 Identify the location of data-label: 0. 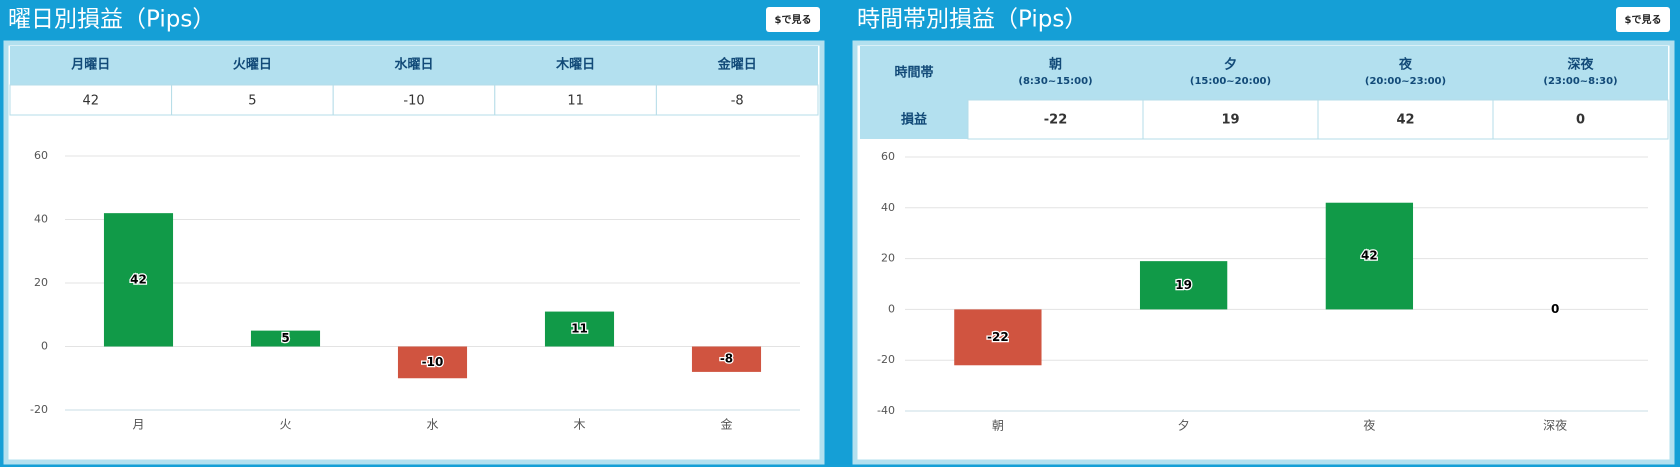
(1555, 309).